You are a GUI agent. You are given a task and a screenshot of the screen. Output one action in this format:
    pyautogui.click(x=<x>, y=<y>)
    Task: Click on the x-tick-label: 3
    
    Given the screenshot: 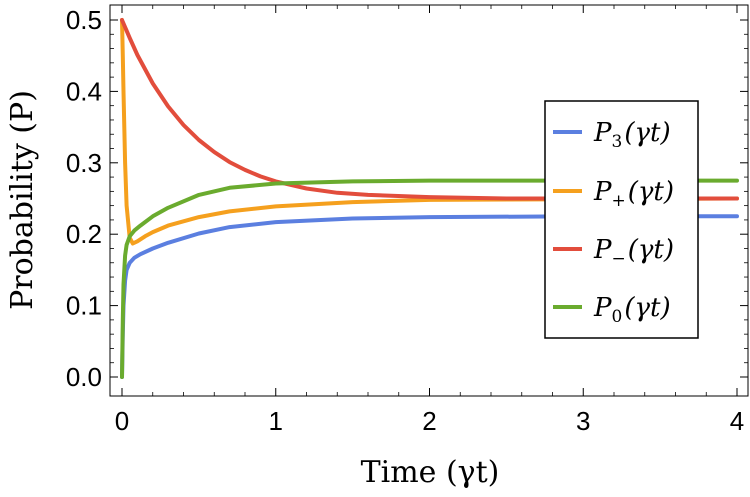 What is the action you would take?
    pyautogui.click(x=583, y=421)
    